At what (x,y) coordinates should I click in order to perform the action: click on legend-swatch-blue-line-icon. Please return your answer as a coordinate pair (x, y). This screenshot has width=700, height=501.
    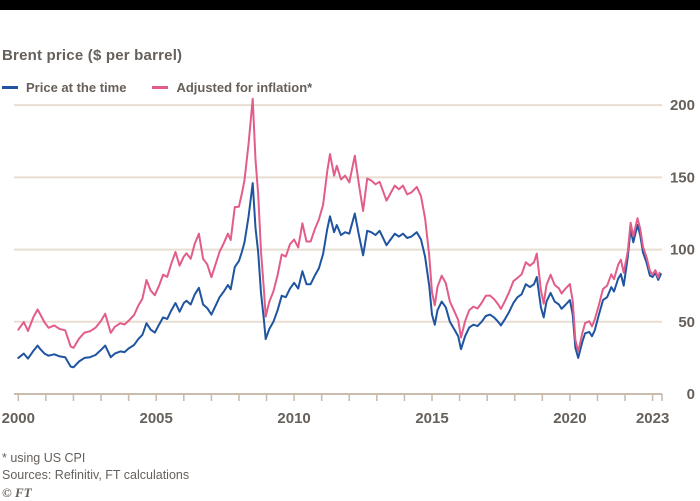
    Looking at the image, I should click on (10, 87).